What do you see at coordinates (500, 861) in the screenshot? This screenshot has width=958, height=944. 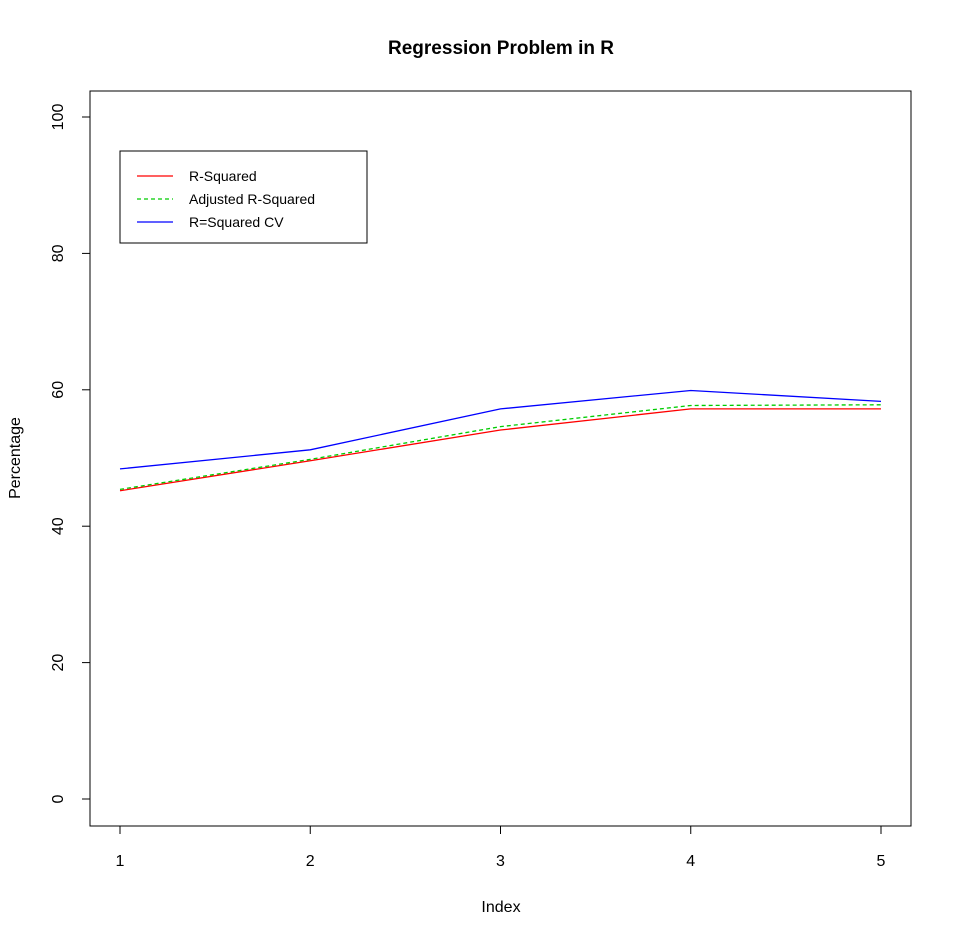 I see `x-tick-label: 3` at bounding box center [500, 861].